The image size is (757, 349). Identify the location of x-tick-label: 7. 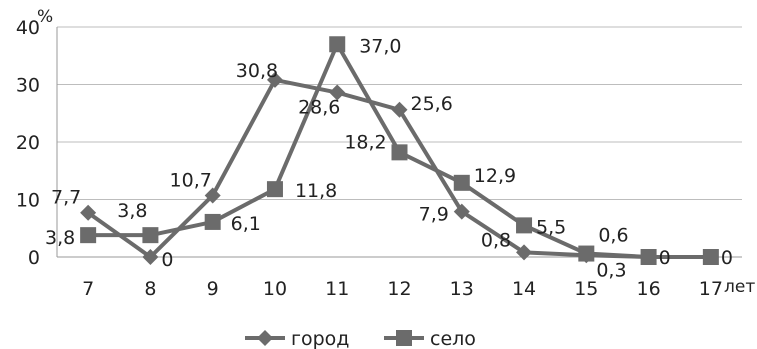
(88, 289).